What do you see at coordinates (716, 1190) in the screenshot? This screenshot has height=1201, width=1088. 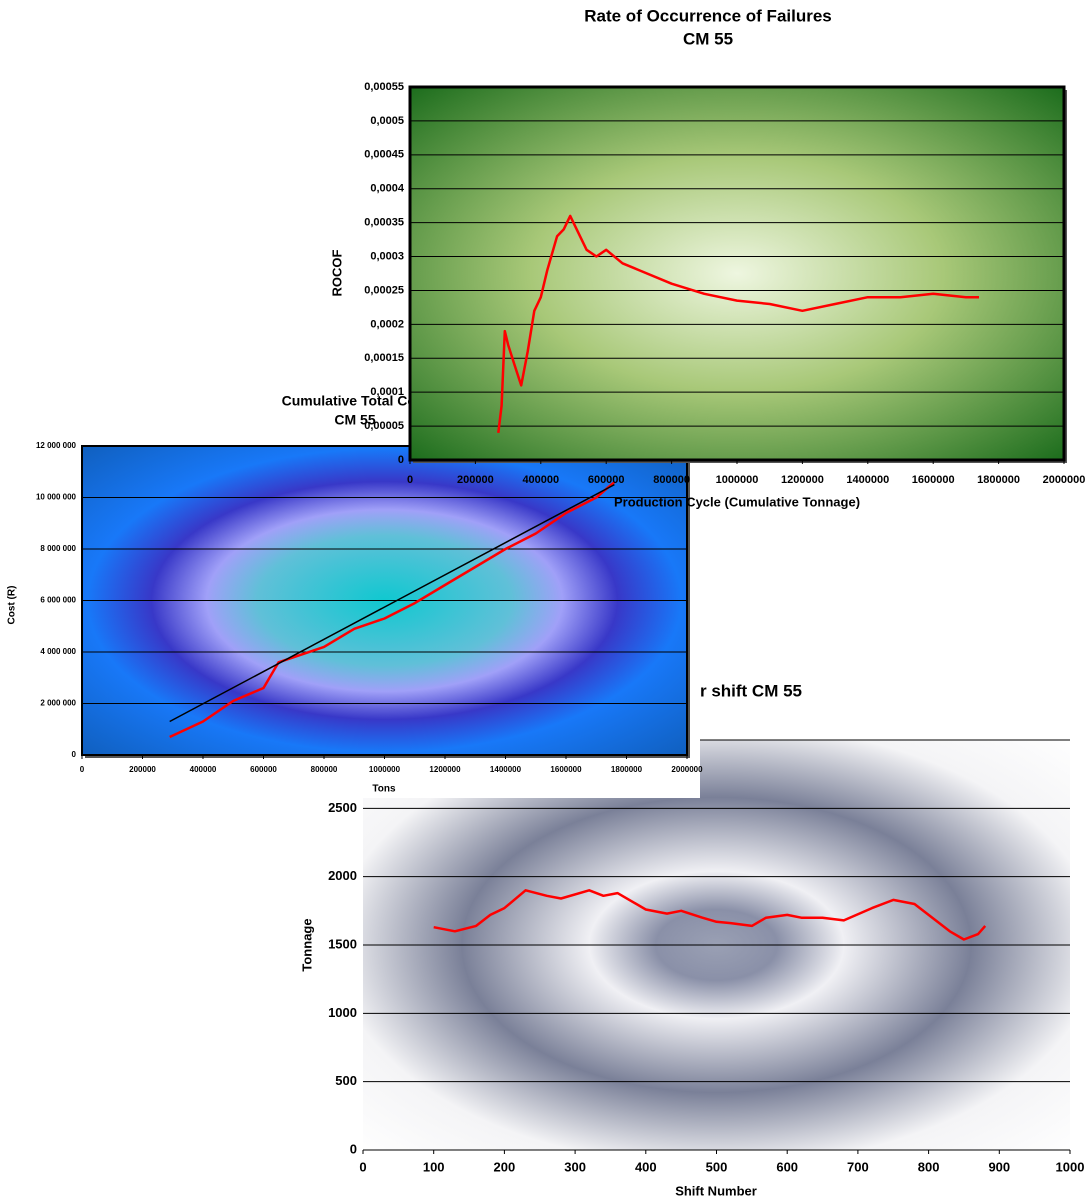 I see `x-axis-label: Shift Number` at bounding box center [716, 1190].